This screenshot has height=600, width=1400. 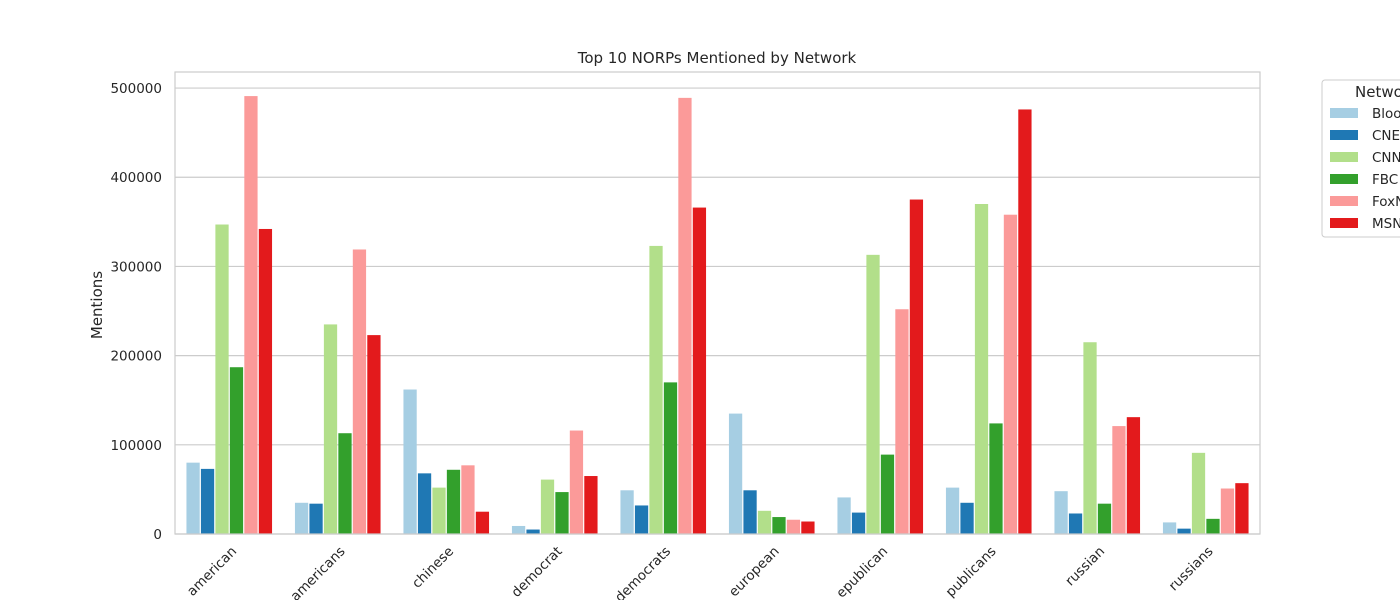 I want to click on chart-title: Top 10 NORPs Mentioned by Network, so click(x=717, y=58).